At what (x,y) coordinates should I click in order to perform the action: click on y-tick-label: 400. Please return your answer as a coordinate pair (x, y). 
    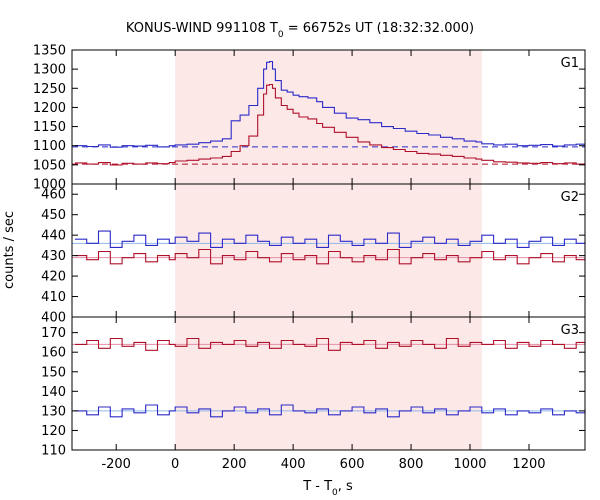
    Looking at the image, I should click on (53, 318).